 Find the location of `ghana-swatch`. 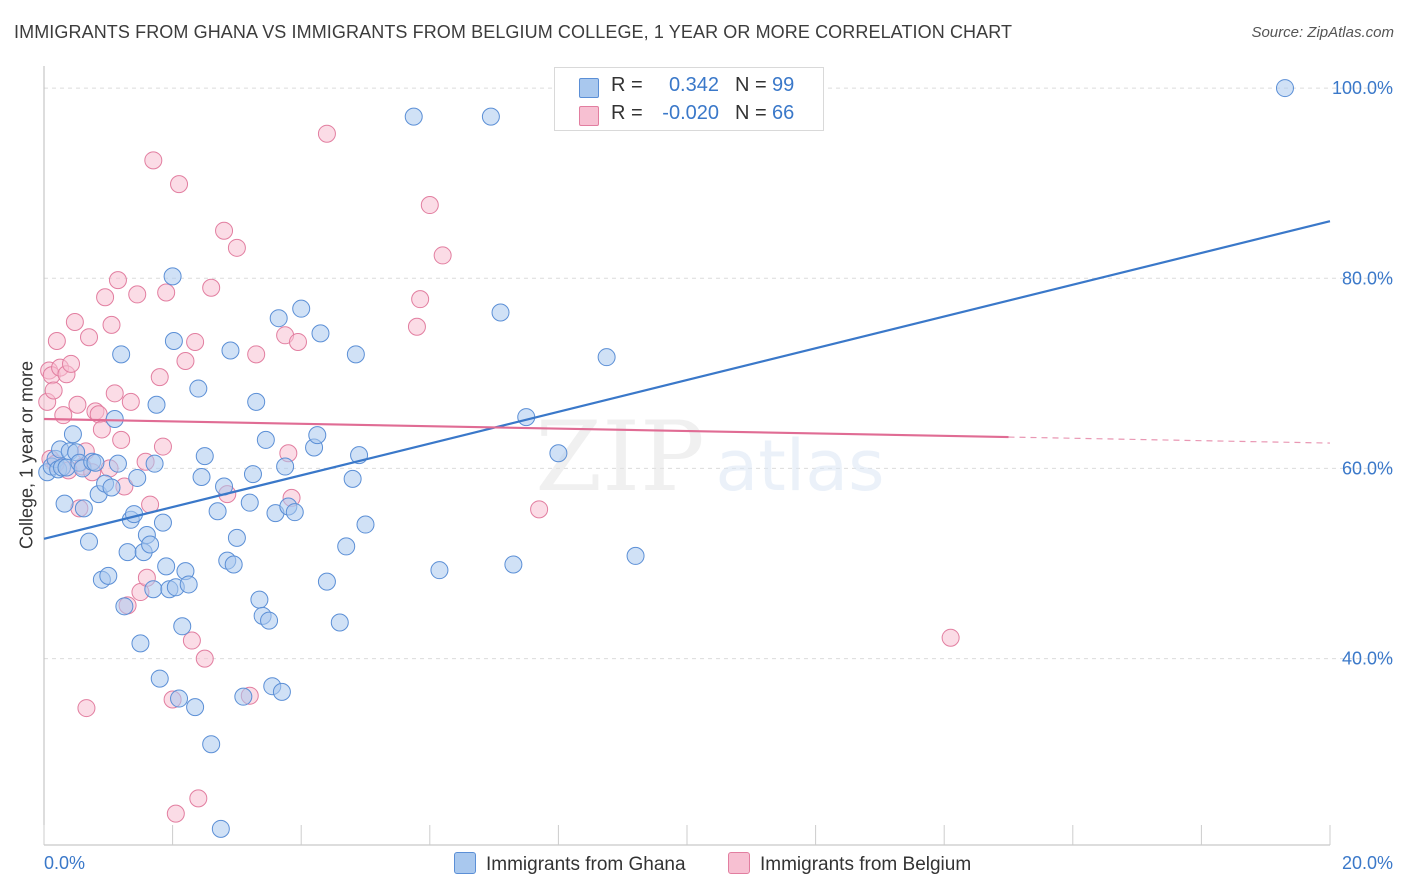

ghana-swatch is located at coordinates (589, 88).